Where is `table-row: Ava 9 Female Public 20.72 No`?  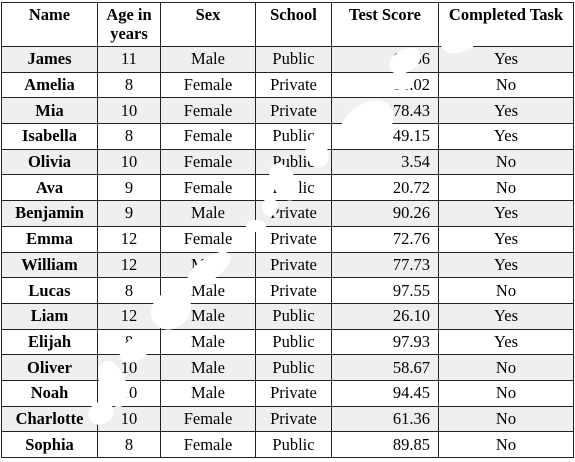
table-row: Ava 9 Female Public 20.72 No is located at coordinates (287, 188).